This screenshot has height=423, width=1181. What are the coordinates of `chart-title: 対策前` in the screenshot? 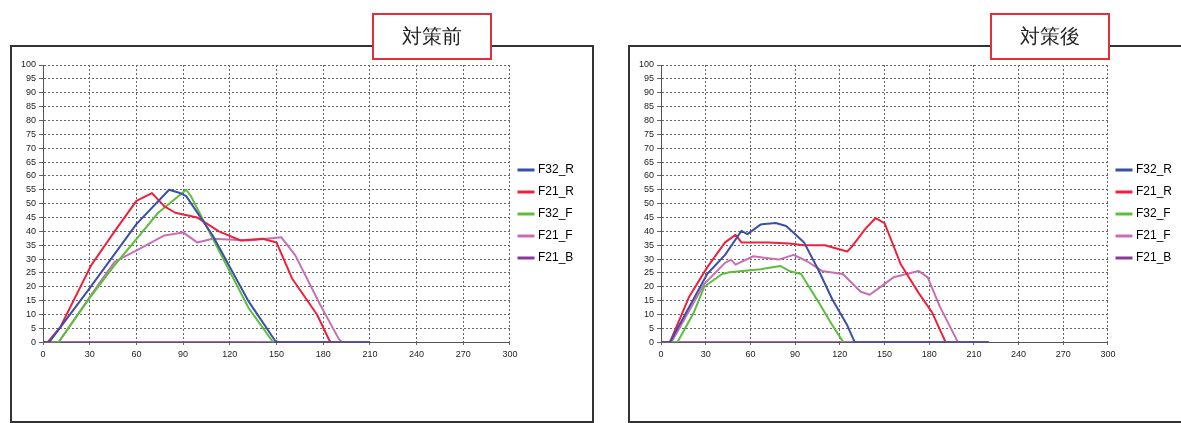 It's located at (432, 36).